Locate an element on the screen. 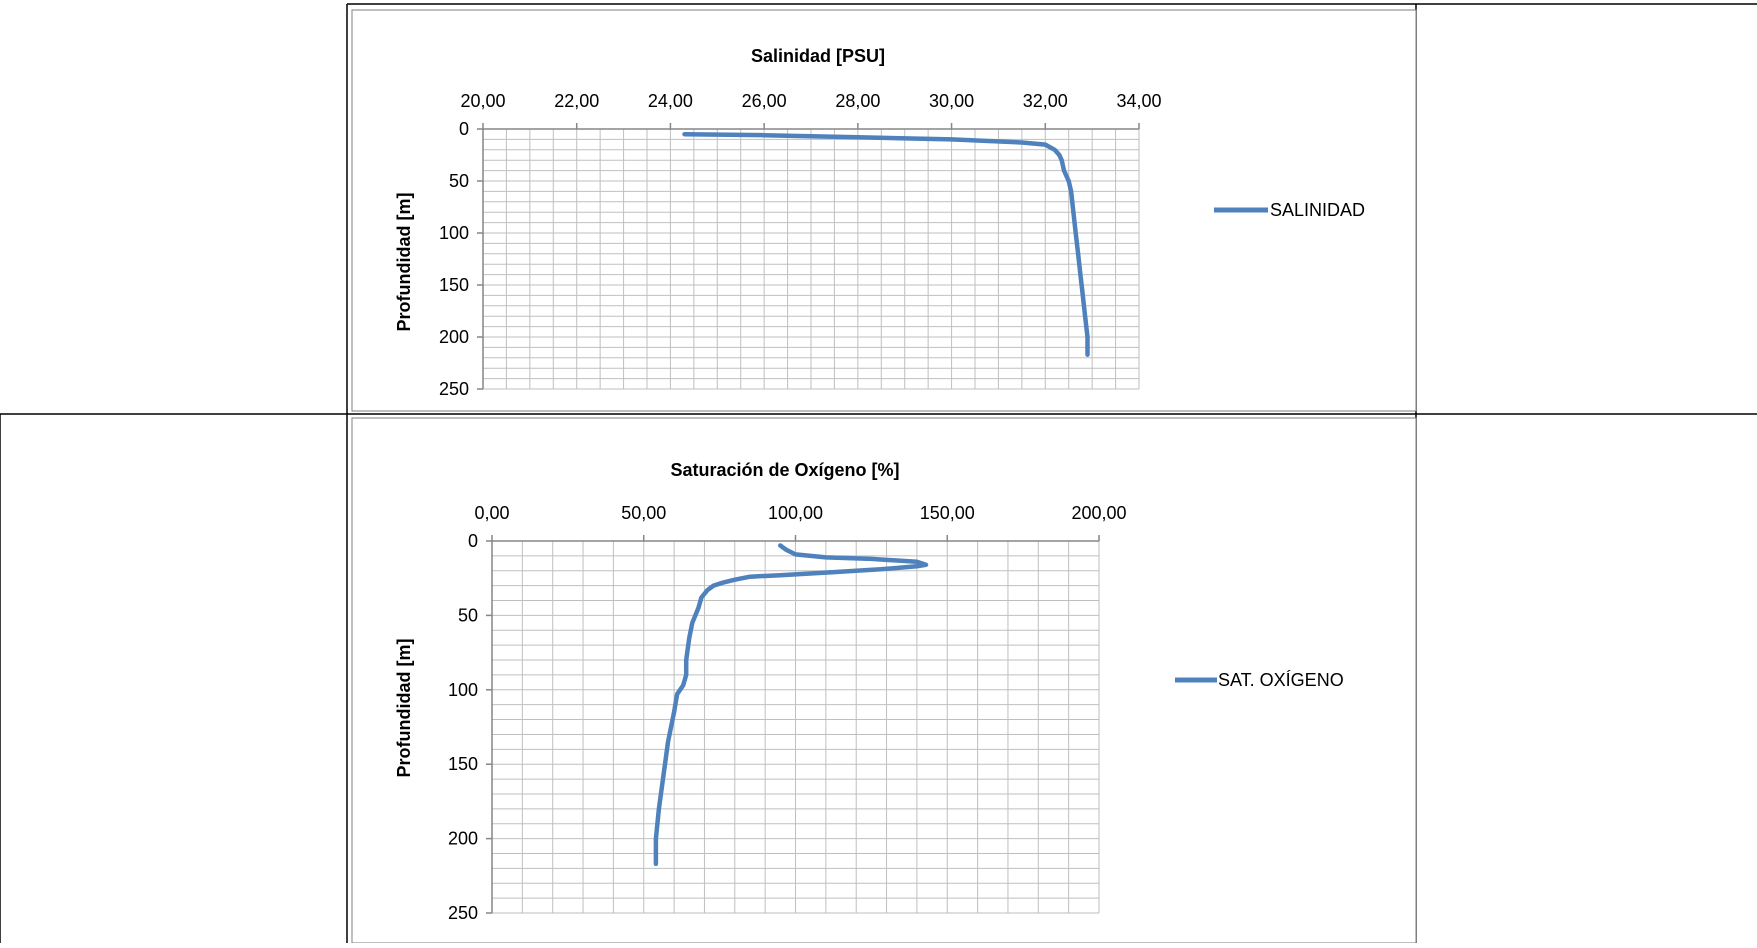  oxygen-x-tick-label: 200,00 is located at coordinates (1098, 513).